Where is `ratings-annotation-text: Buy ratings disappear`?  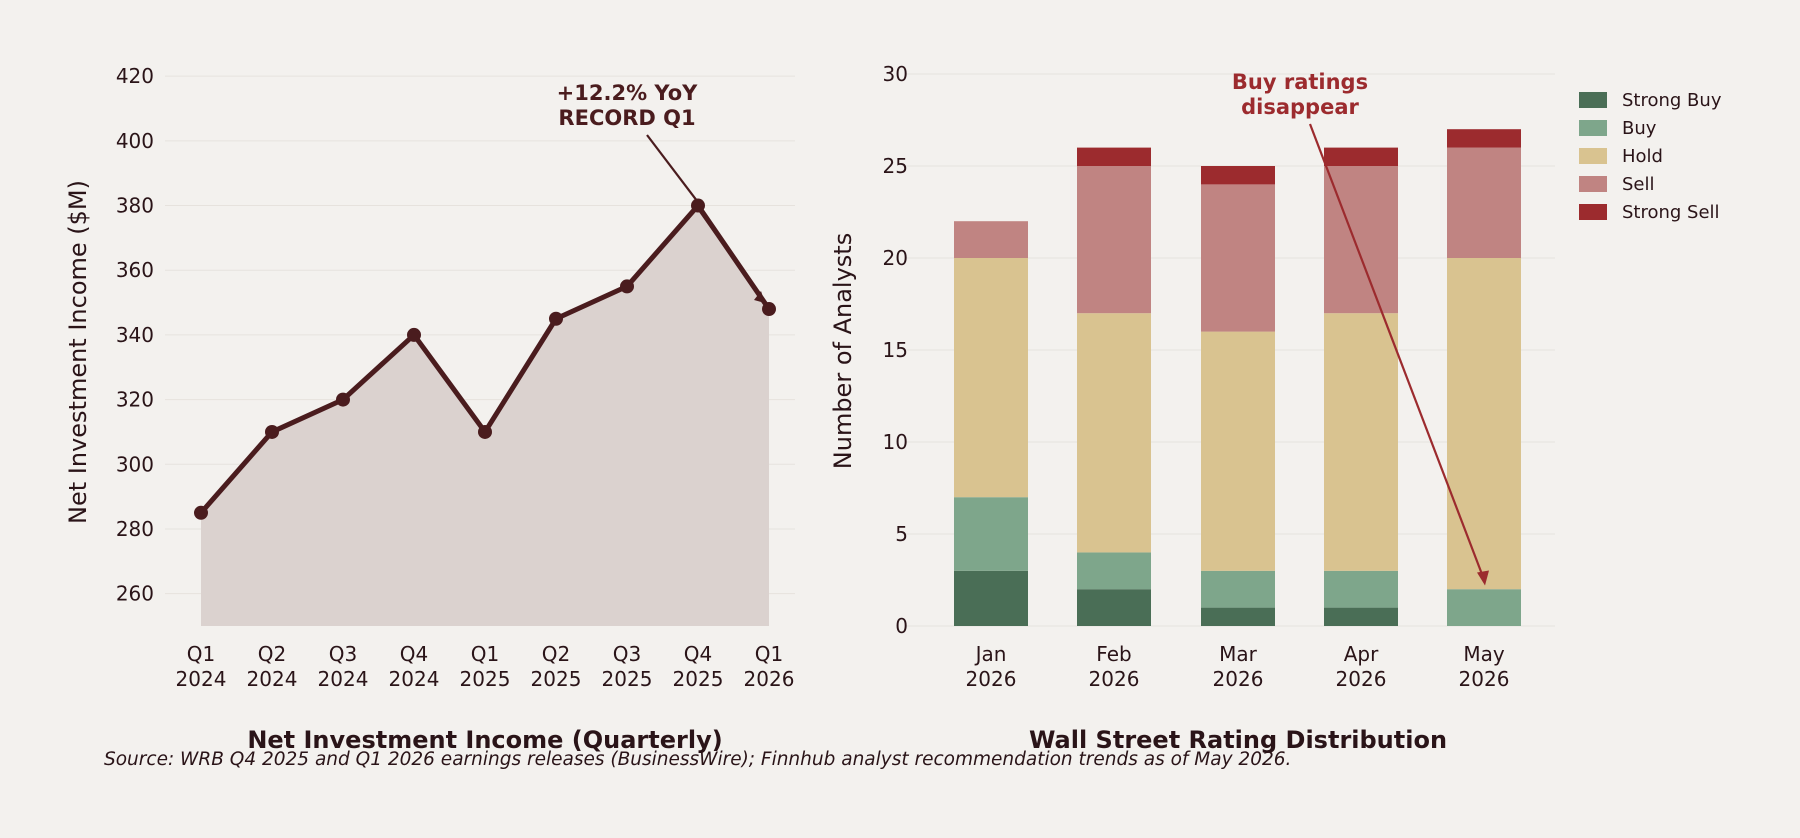
ratings-annotation-text: Buy ratings disappear is located at coordinates (1300, 94).